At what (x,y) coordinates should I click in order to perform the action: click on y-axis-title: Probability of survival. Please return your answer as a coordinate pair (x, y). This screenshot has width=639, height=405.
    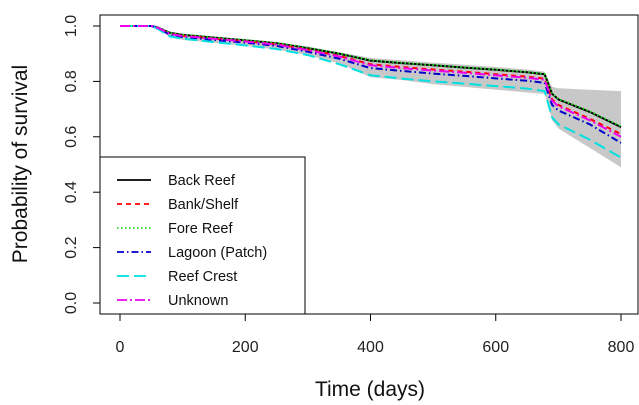
    Looking at the image, I should click on (20, 164).